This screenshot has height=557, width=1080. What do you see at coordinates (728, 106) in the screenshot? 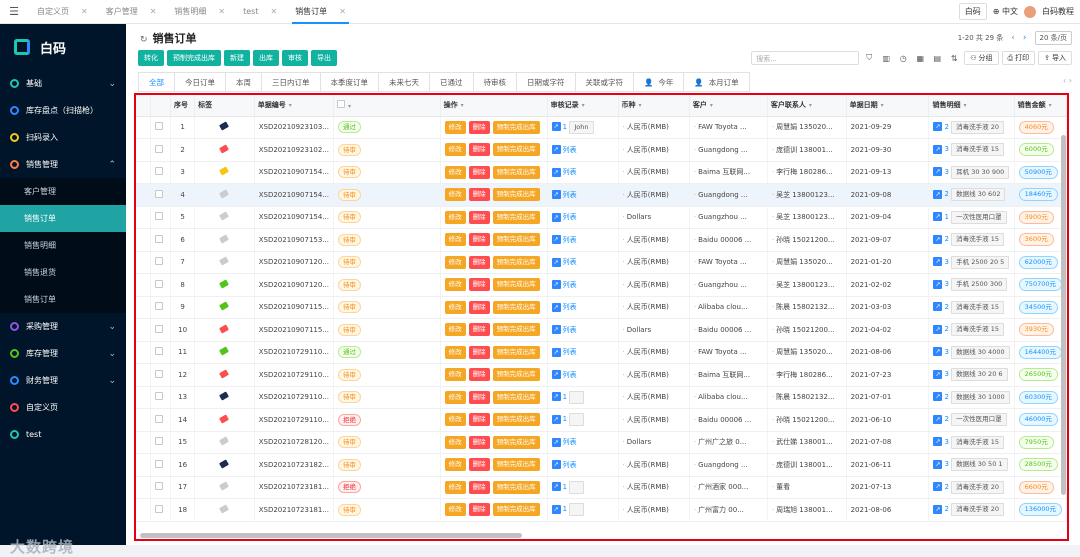
I see `column-header: 客户 ▾` at bounding box center [728, 106].